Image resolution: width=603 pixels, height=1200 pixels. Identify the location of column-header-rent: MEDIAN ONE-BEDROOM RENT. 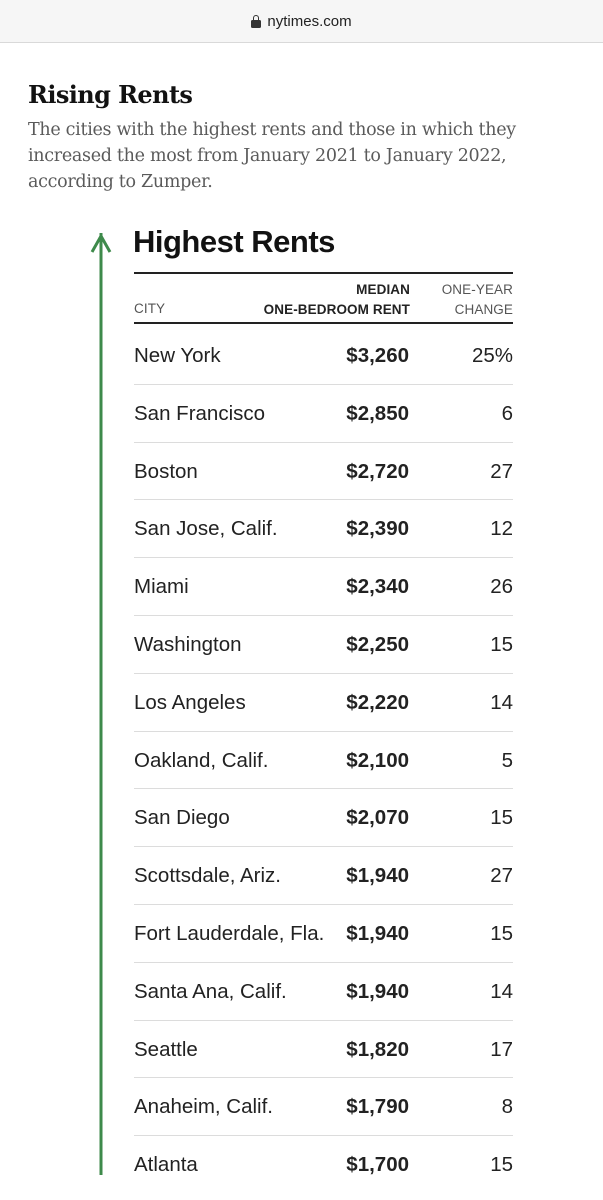
(337, 300).